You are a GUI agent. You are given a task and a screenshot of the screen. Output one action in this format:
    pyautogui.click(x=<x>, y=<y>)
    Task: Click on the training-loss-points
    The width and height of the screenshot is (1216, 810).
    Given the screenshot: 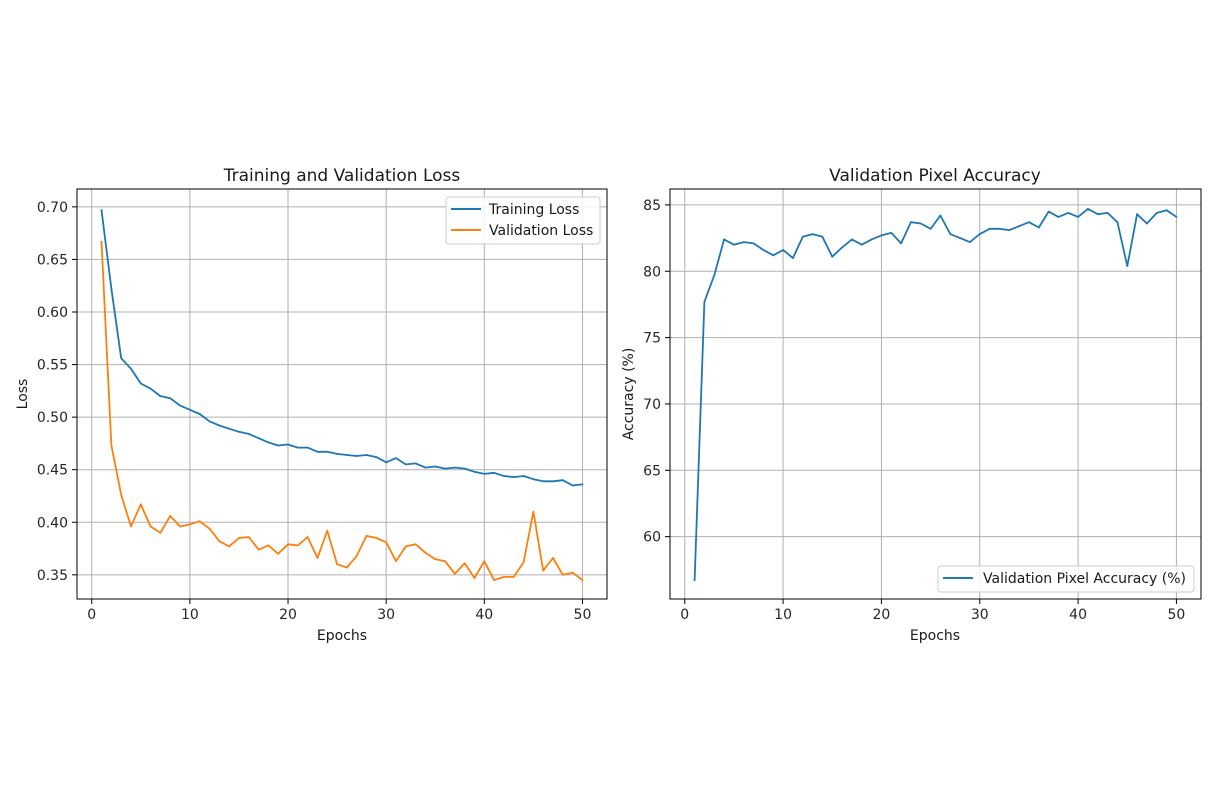 What is the action you would take?
    pyautogui.click(x=342, y=348)
    